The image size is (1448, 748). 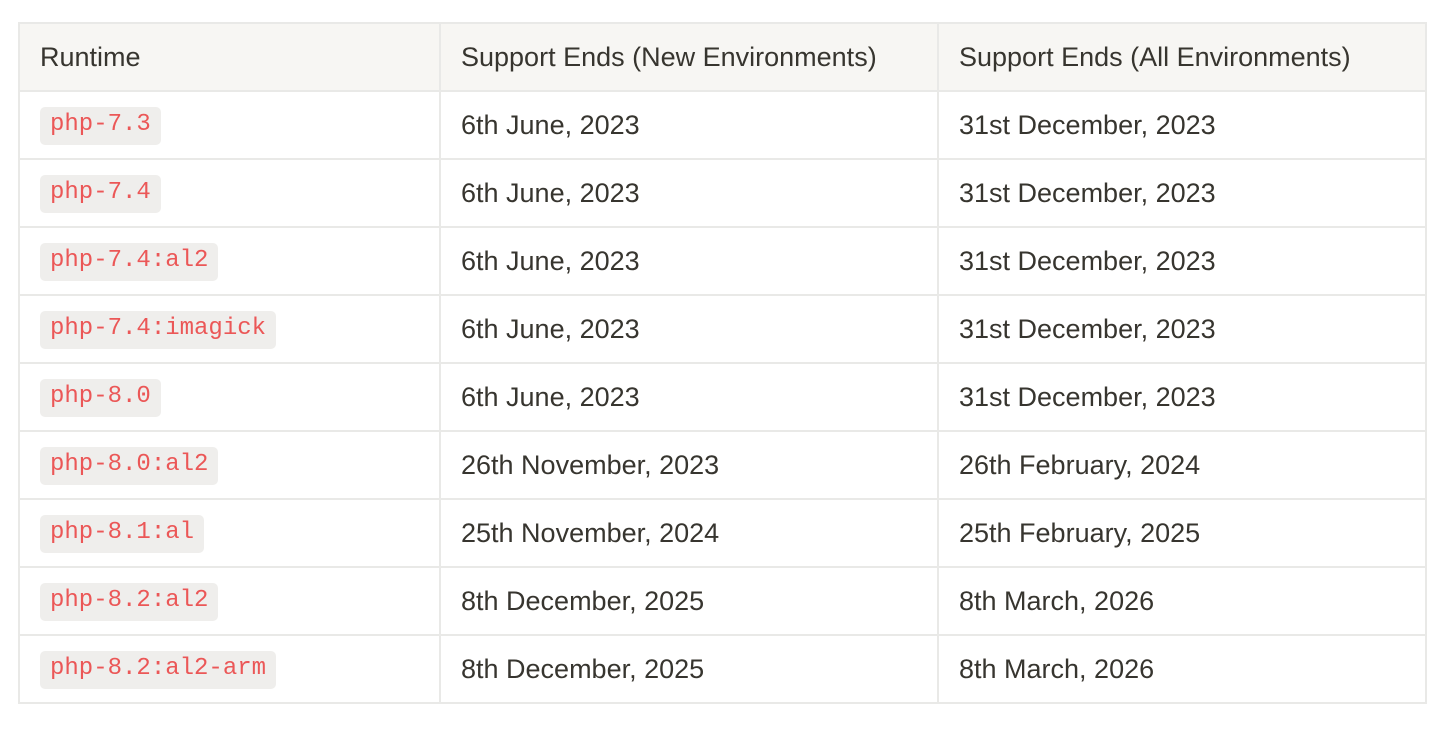 What do you see at coordinates (158, 670) in the screenshot?
I see `runtime-code: php-8.2:al2-arm` at bounding box center [158, 670].